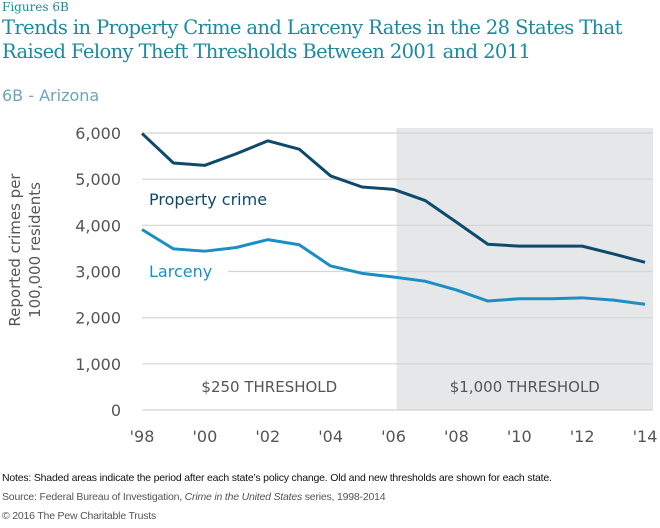  Describe the element at coordinates (208, 199) in the screenshot. I see `series-label-property-crime: Property crime` at that location.